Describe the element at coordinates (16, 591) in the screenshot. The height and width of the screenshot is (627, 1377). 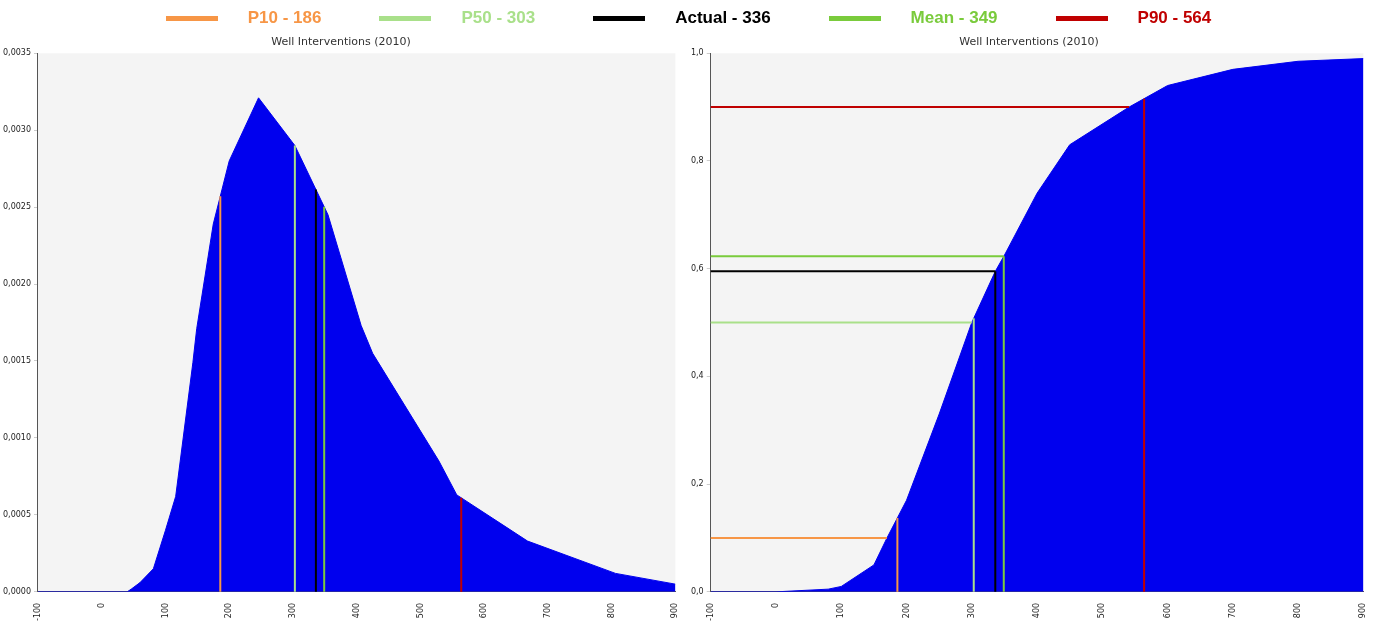
I see `y-tick-label: 0,0000` at that location.